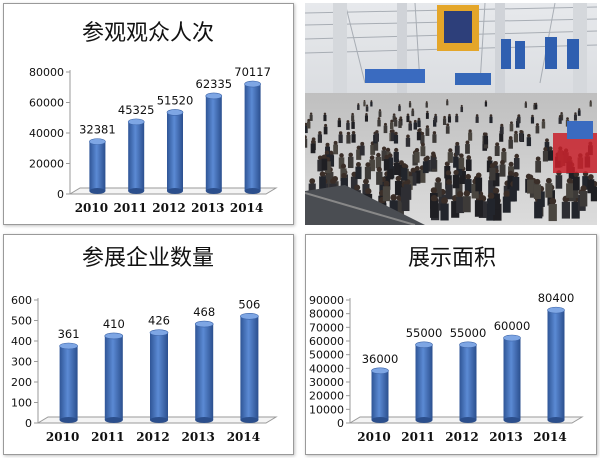  I want to click on y-tick-label: 30000, so click(326, 382).